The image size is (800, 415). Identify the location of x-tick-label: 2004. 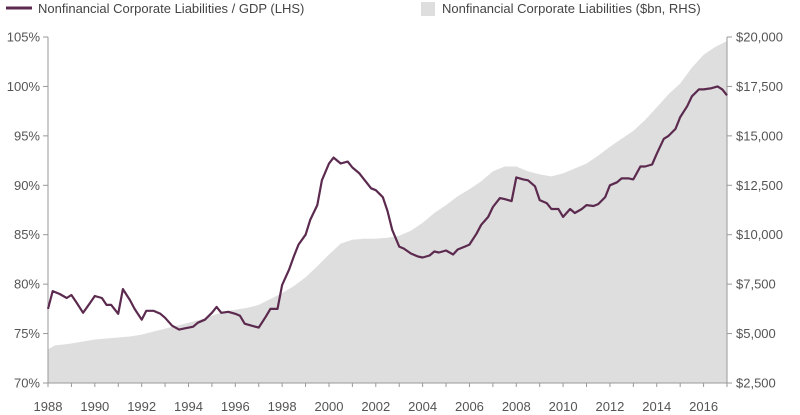
(422, 406).